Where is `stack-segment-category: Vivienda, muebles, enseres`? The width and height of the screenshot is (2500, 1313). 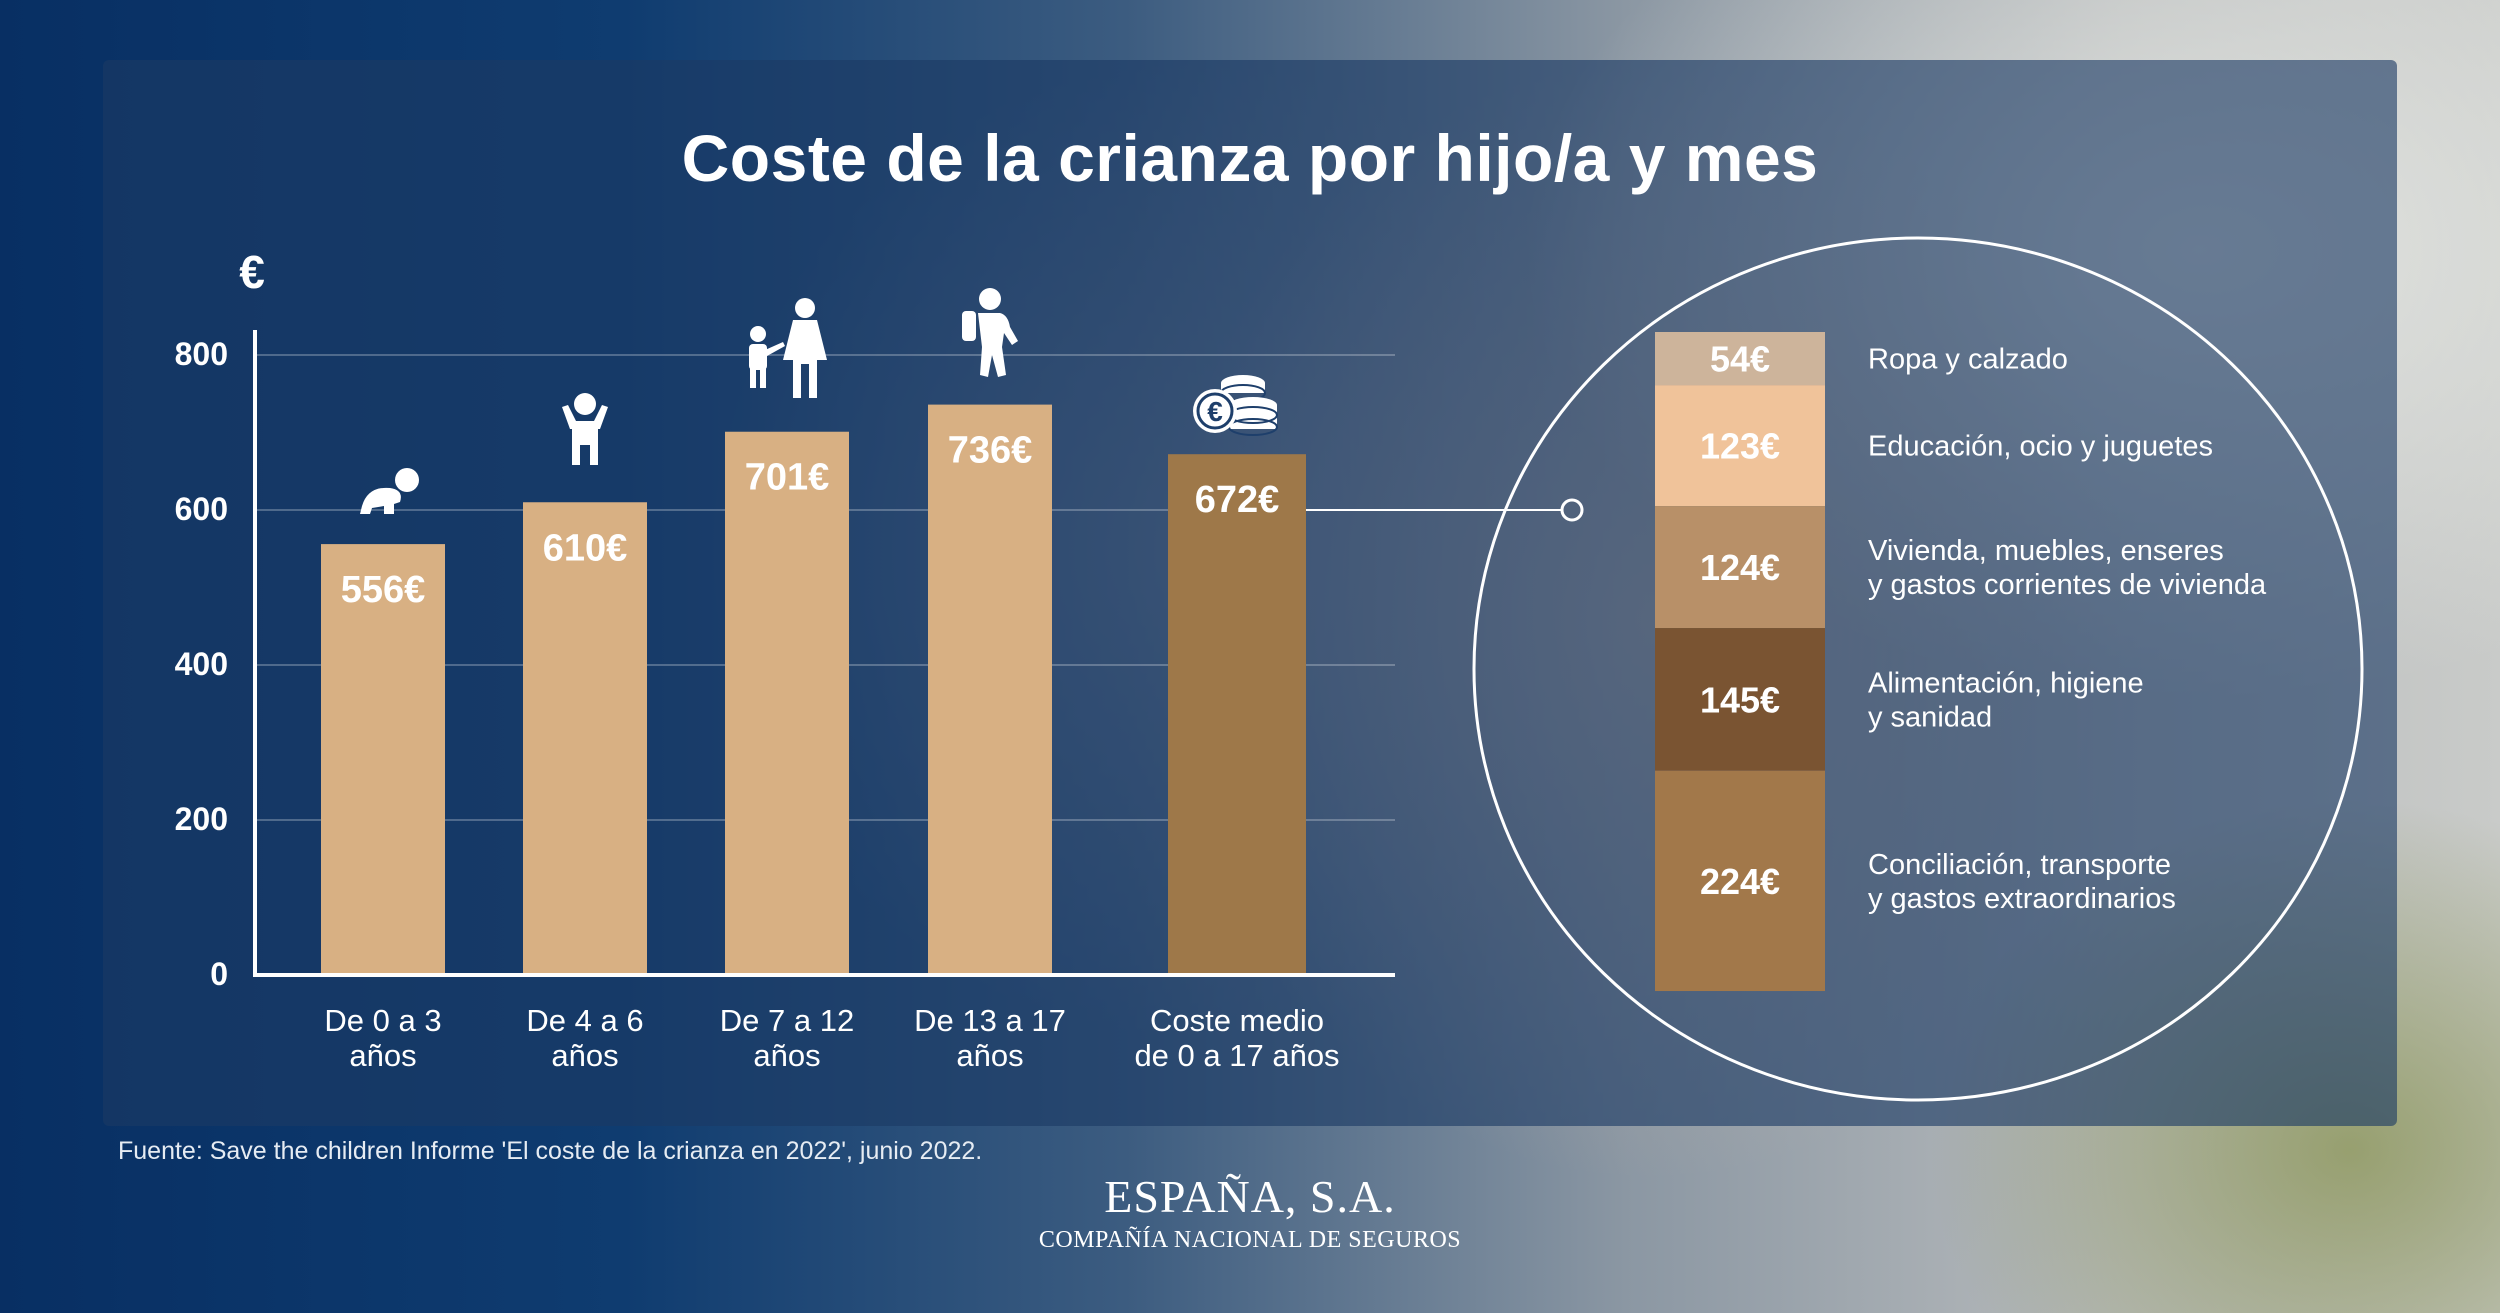
stack-segment-category: Vivienda, muebles, enseres is located at coordinates (2046, 551).